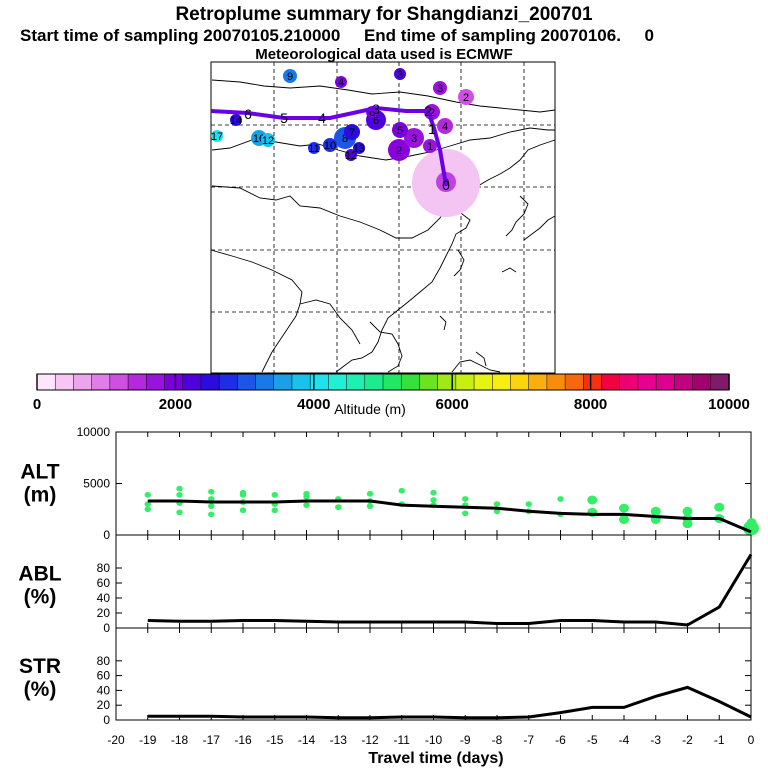 The width and height of the screenshot is (768, 768). I want to click on x-tick-label: -17, so click(212, 740).